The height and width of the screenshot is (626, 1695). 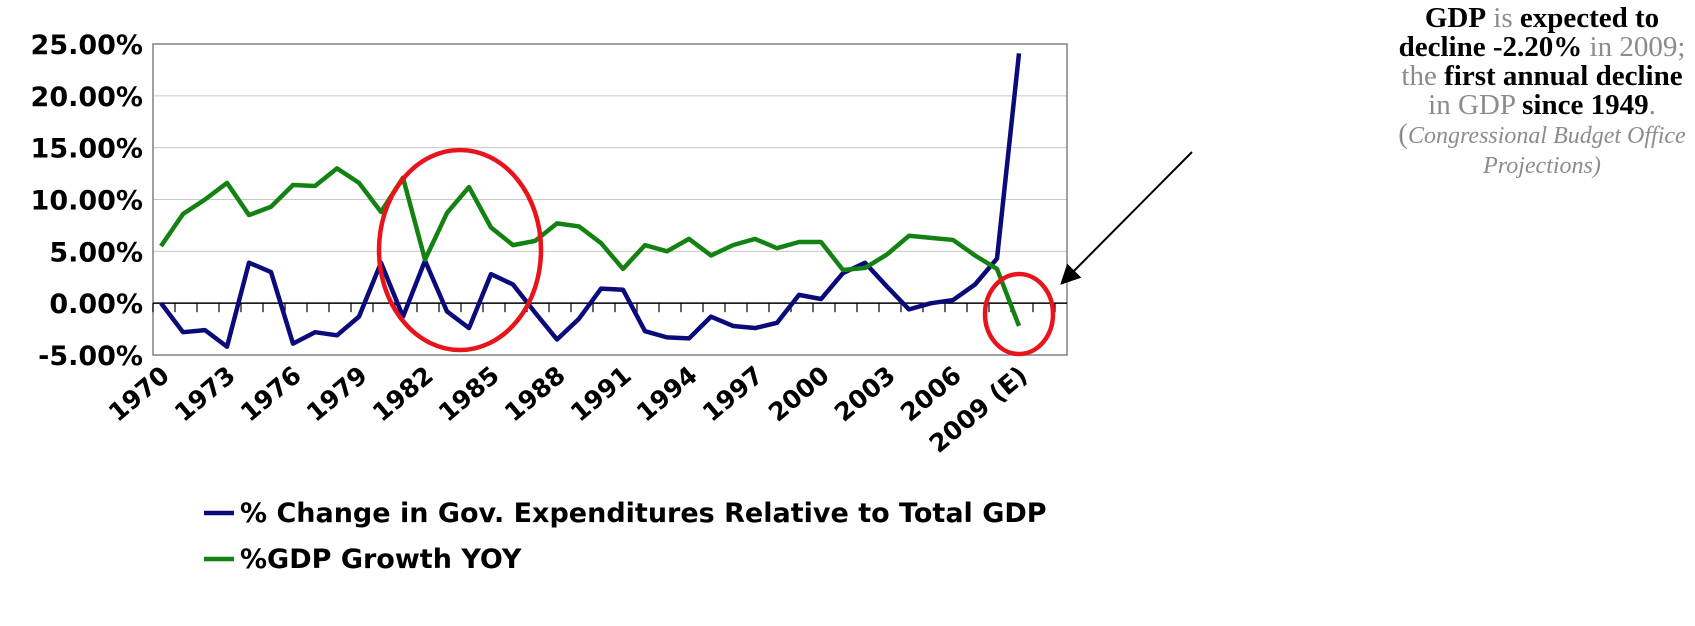 What do you see at coordinates (1475, 105) in the screenshot?
I see `annotation-text-part: in GDP` at bounding box center [1475, 105].